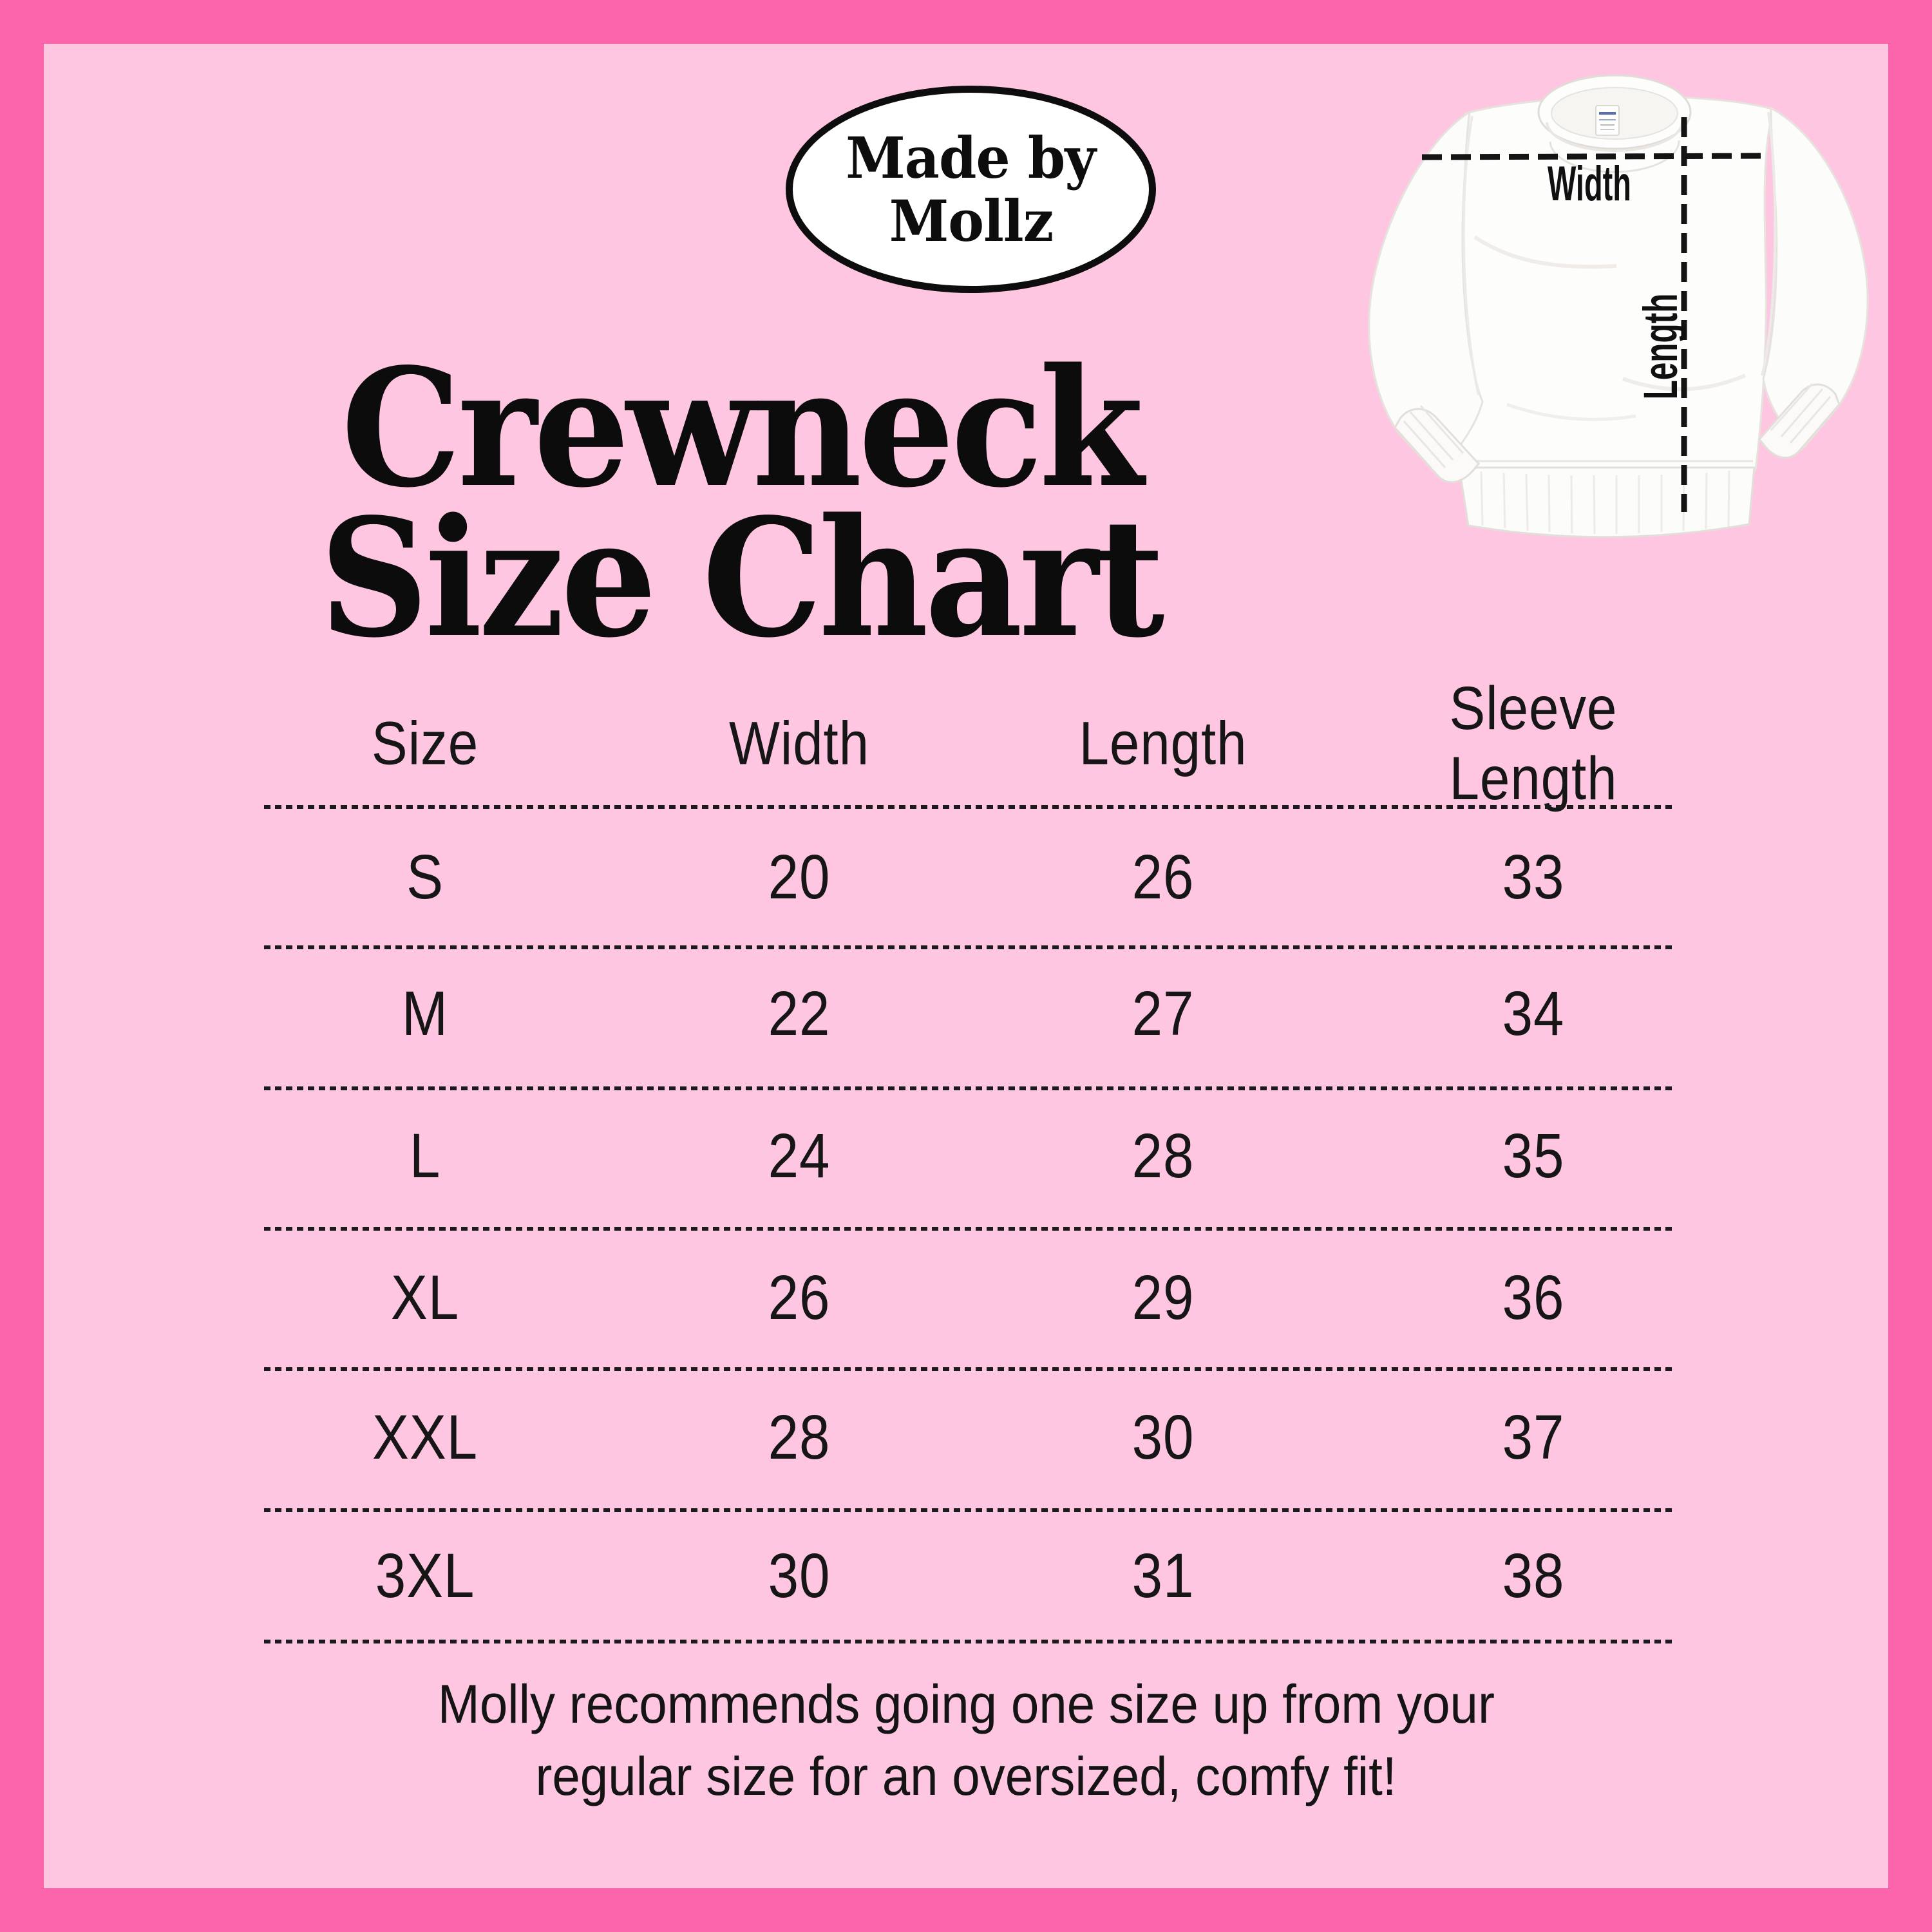 This screenshot has width=1932, height=1932. I want to click on cell-width: 20, so click(799, 877).